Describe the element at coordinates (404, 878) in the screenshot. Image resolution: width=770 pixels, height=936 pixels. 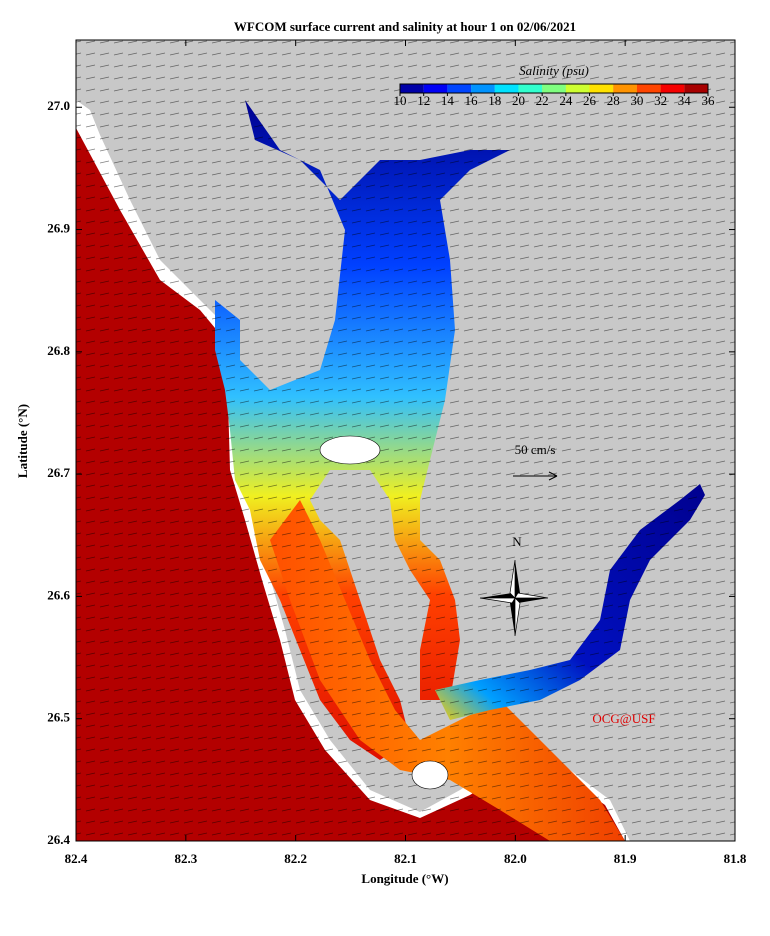
I see `x-axis-label: Longitude (°W)` at that location.